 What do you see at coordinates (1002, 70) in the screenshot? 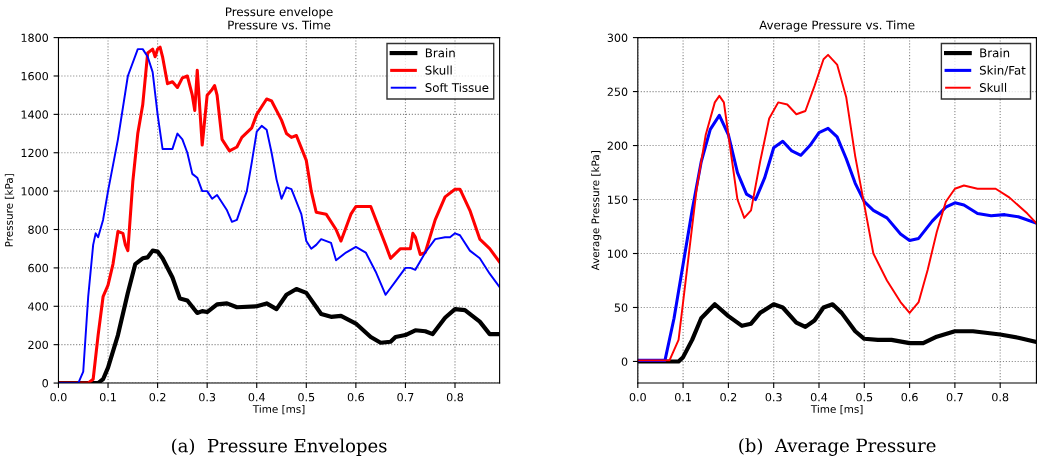
I see `legend-label: Skin/Fat` at bounding box center [1002, 70].